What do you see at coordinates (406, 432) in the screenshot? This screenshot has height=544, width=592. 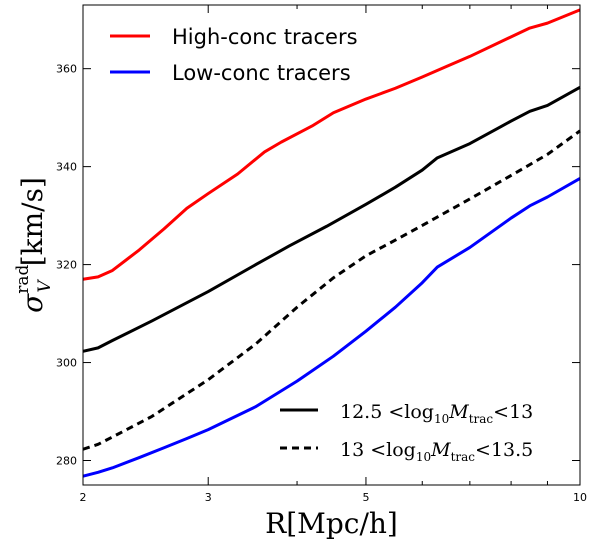 I see `legend-bottom: 12.5 <log10Mtrac<13 13 <log10Mtrac<13.5` at bounding box center [406, 432].